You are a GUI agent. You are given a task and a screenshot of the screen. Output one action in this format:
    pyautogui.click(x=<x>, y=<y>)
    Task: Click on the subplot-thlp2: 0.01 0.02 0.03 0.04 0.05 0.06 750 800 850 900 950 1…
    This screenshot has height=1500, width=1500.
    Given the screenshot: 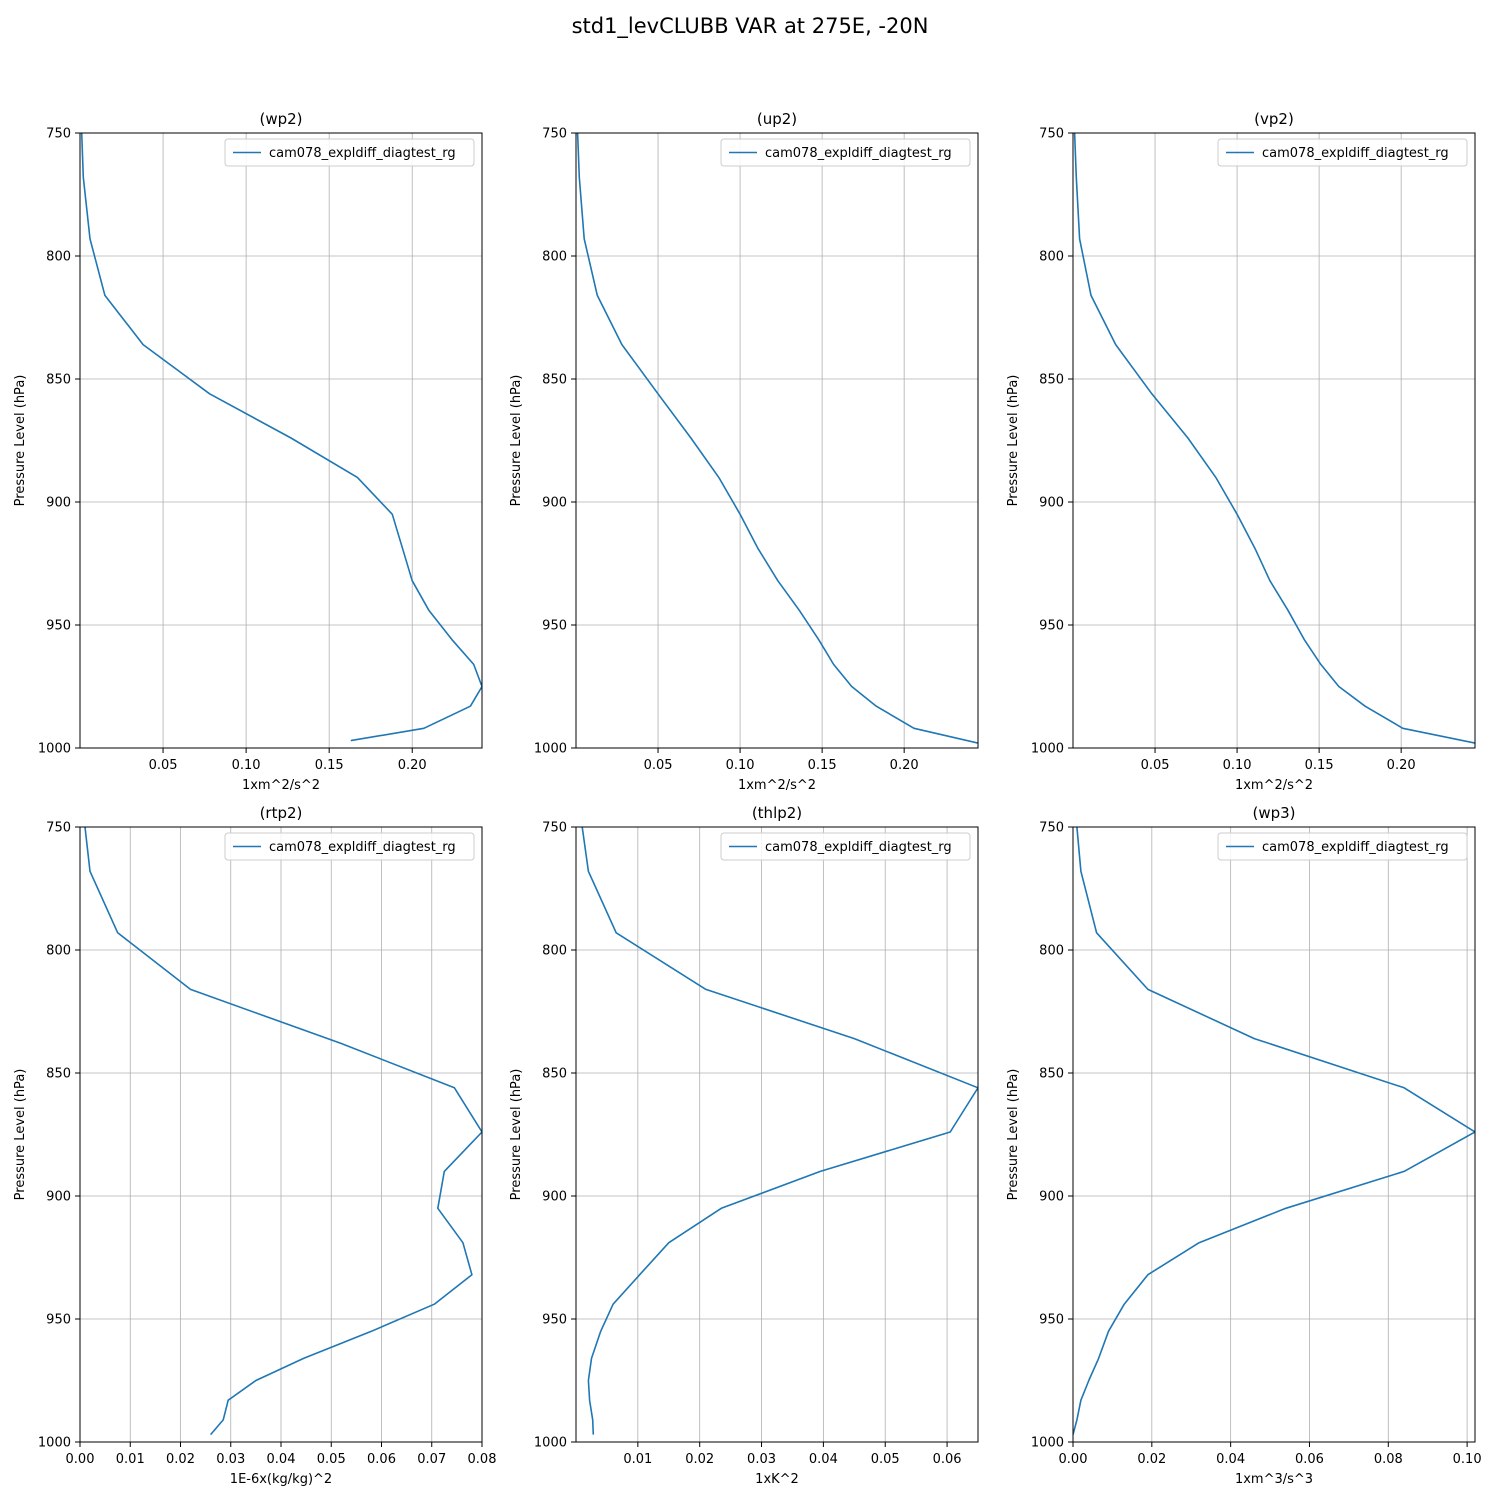 What is the action you would take?
    pyautogui.click(x=744, y=1145)
    